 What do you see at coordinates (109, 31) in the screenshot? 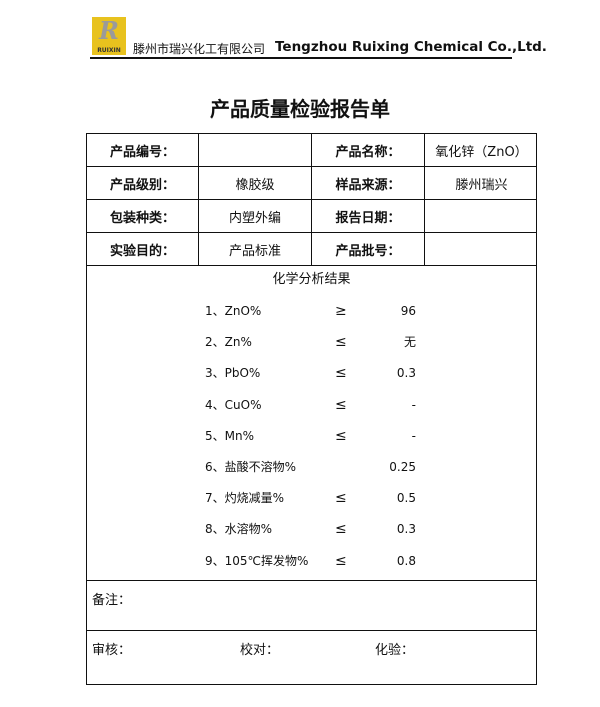
I see `logo-letter: R` at bounding box center [109, 31].